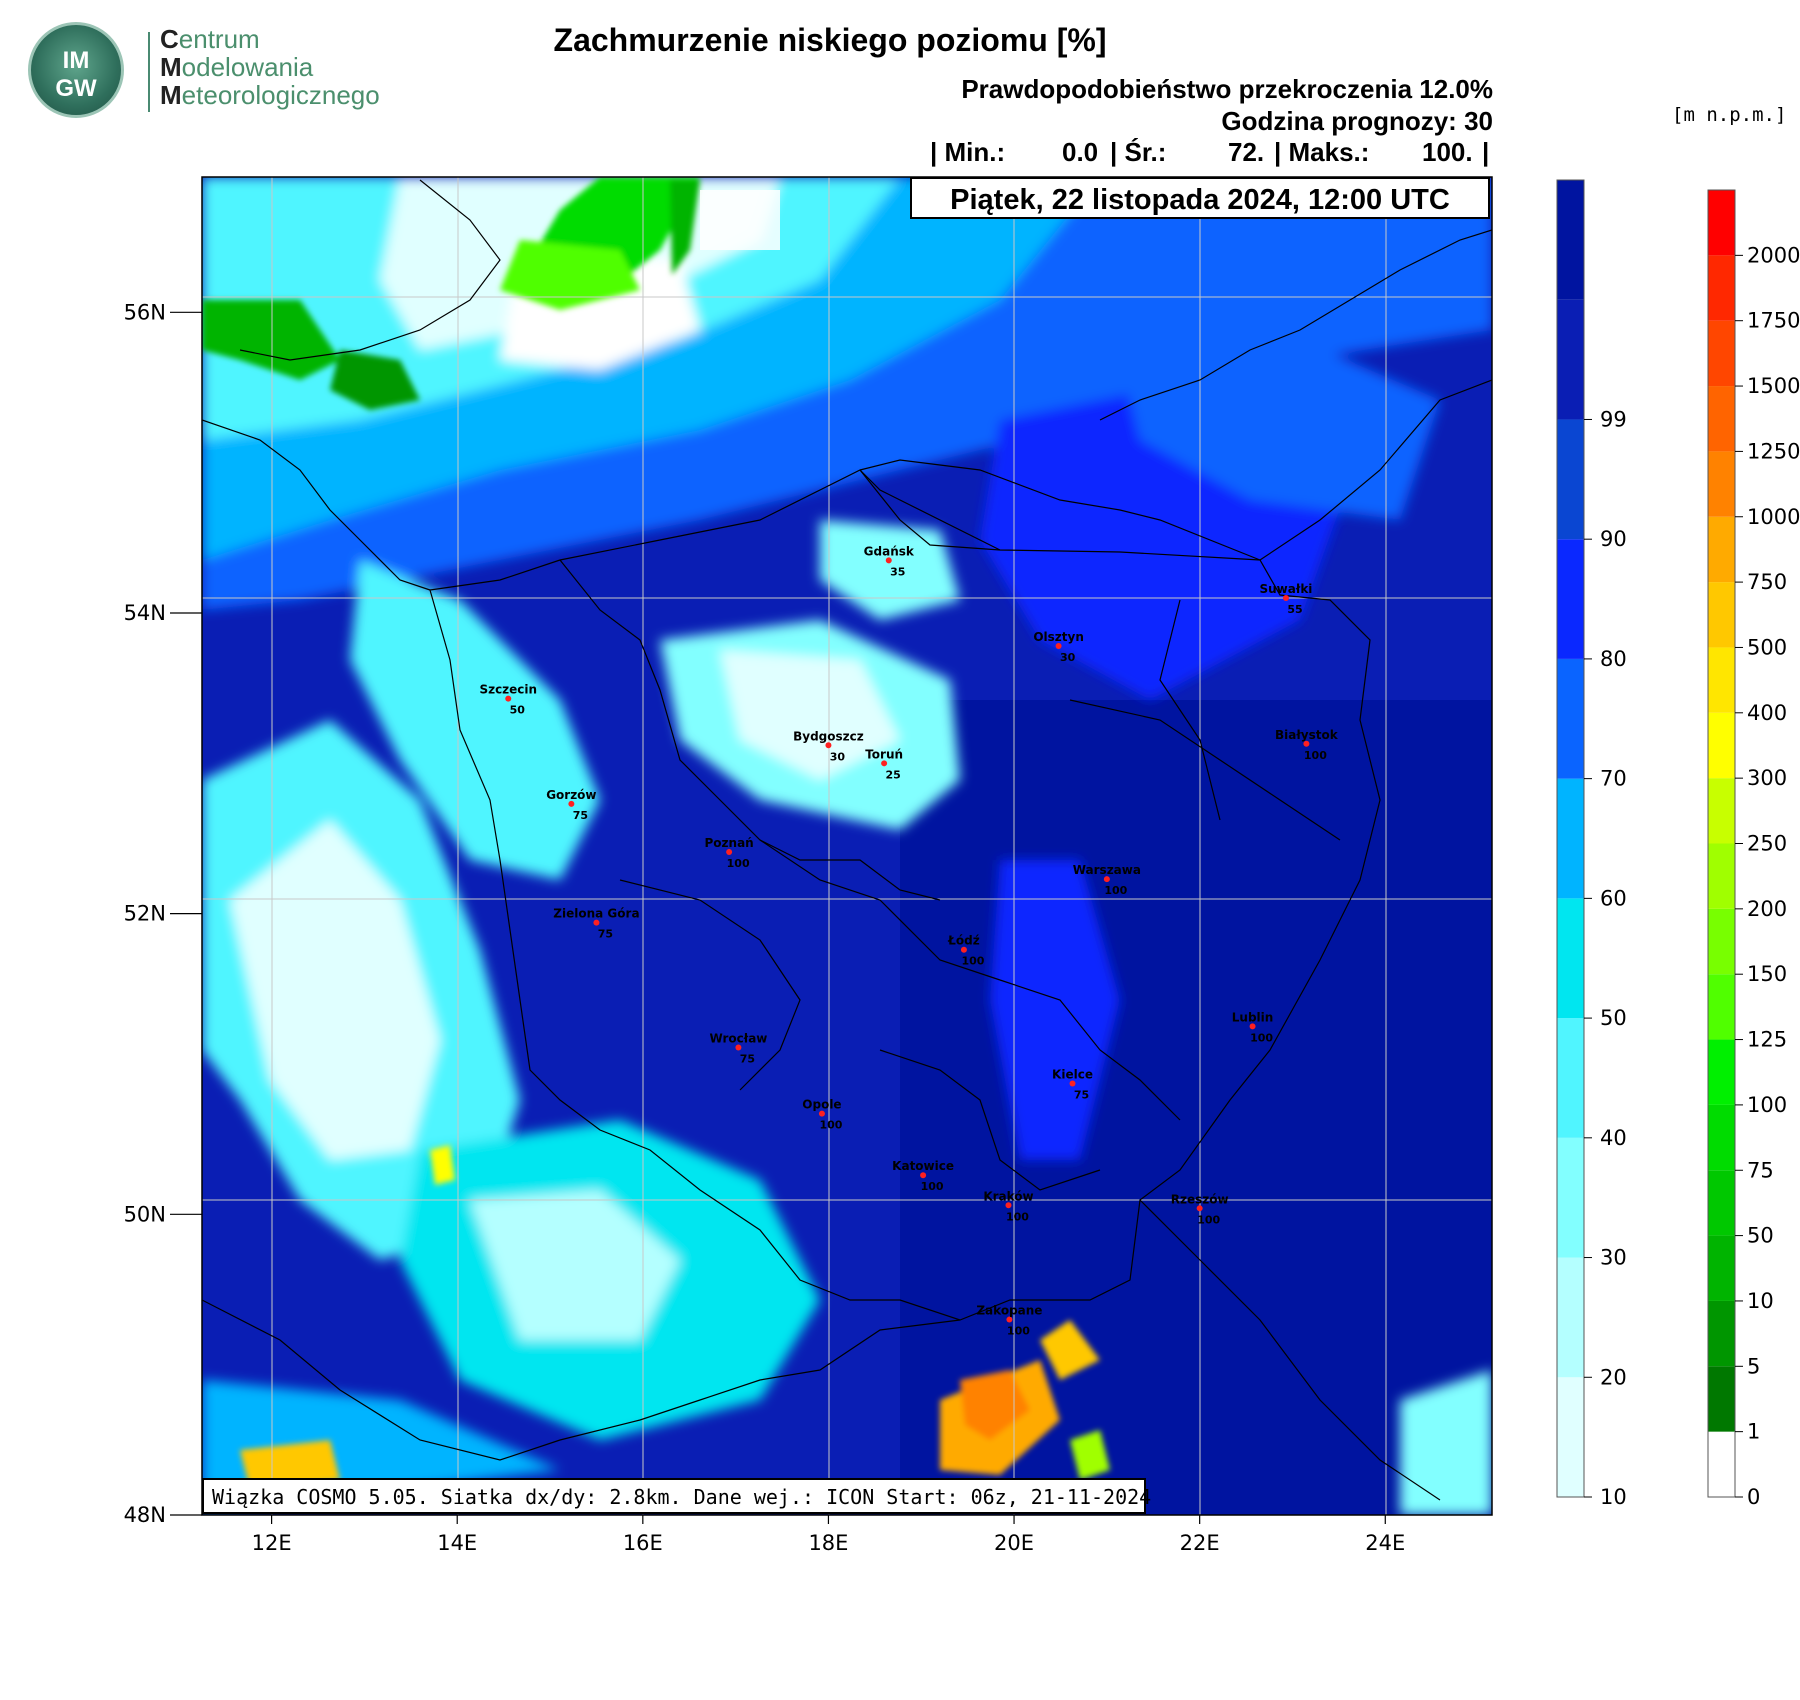 This screenshot has width=1800, height=1700. What do you see at coordinates (1008, 1196) in the screenshot?
I see `city-name: Kraków` at bounding box center [1008, 1196].